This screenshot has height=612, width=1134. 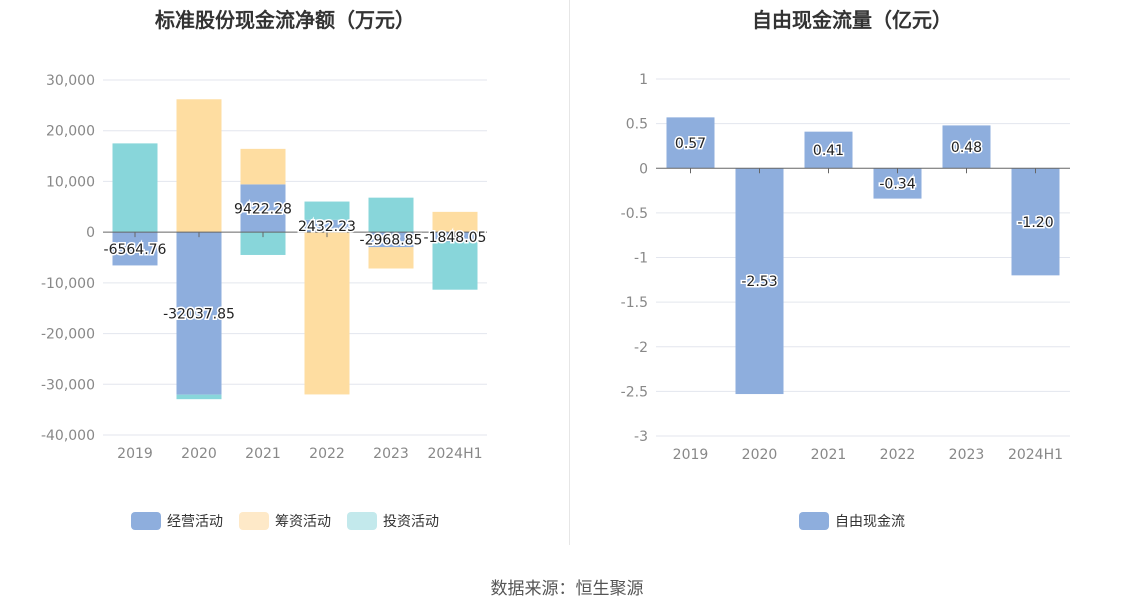 I want to click on legend-label-free-cash-flow: 自由现金流, so click(x=870, y=522).